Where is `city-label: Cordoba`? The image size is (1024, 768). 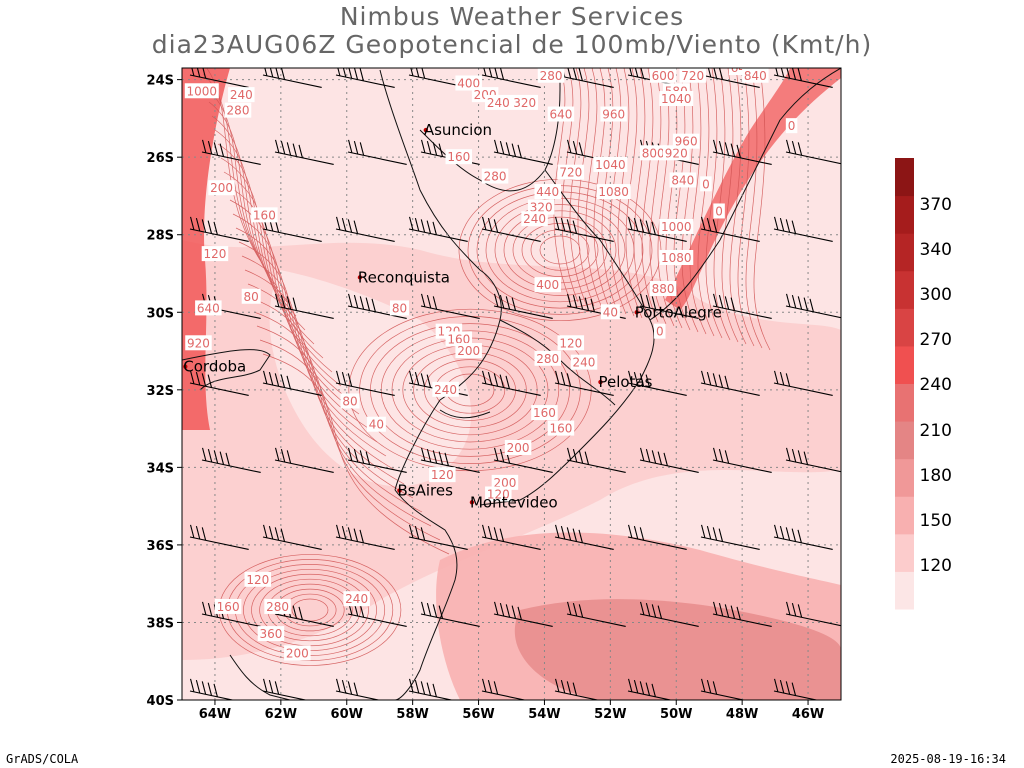 city-label: Cordoba is located at coordinates (214, 367).